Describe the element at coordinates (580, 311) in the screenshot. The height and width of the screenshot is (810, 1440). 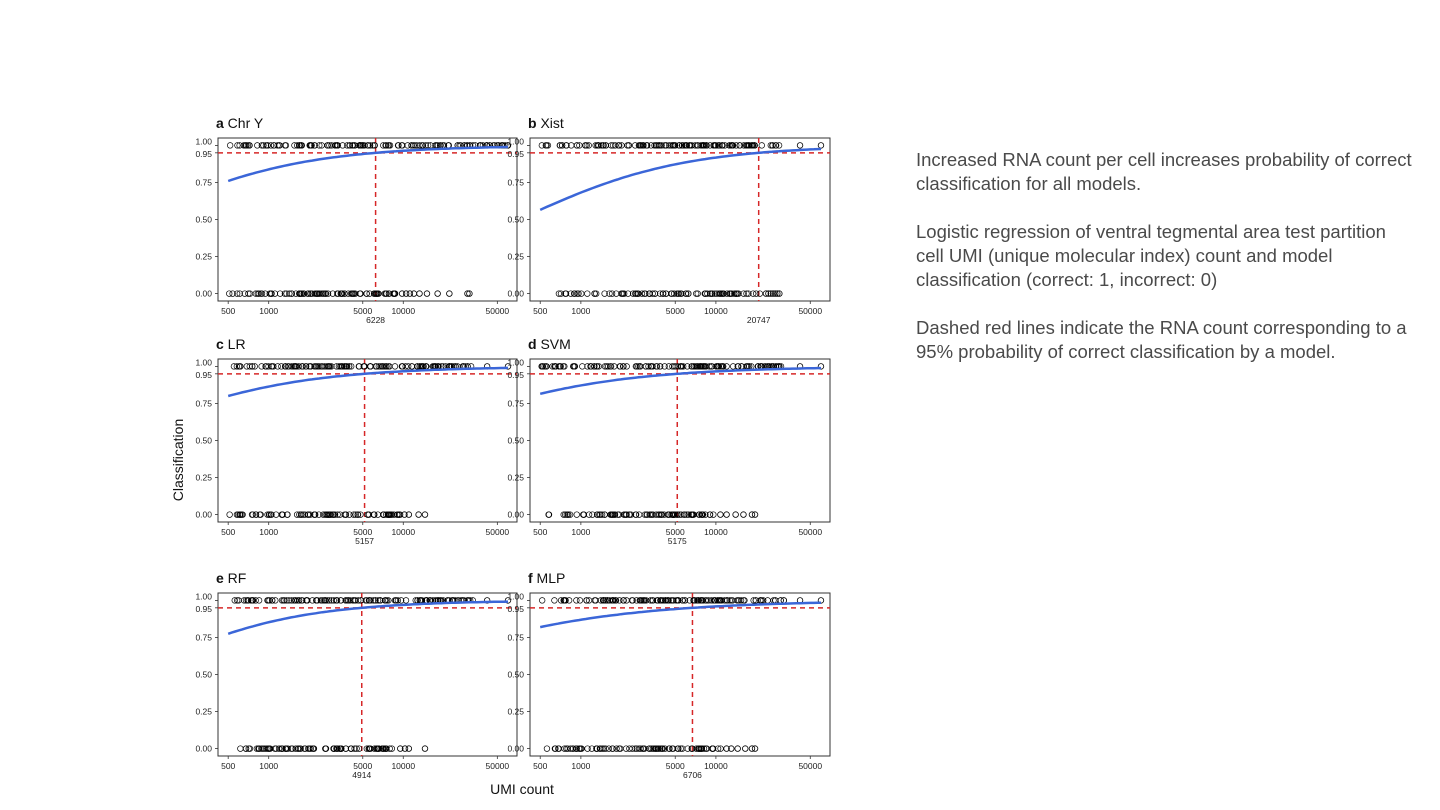
I see `x-tick-label: 1000` at that location.